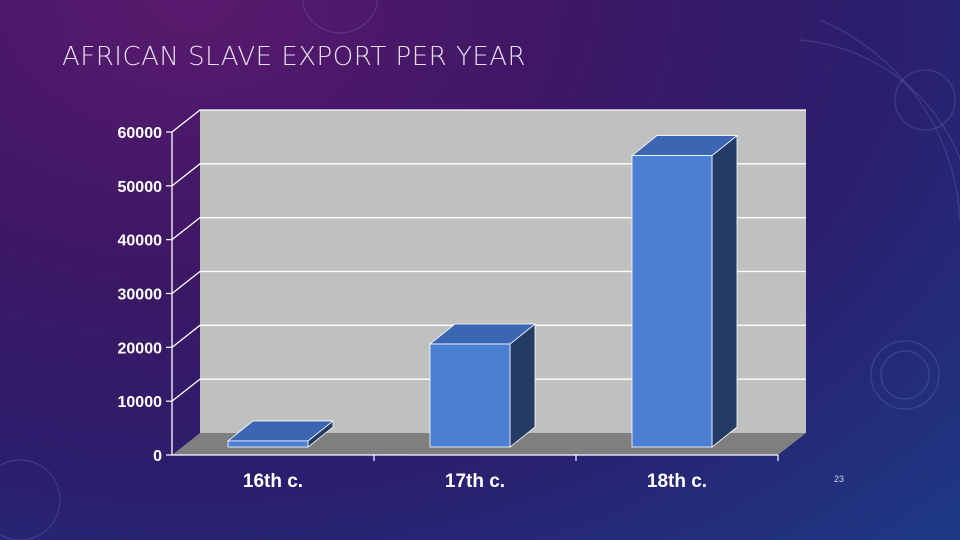 This screenshot has width=960, height=540. Describe the element at coordinates (677, 481) in the screenshot. I see `x-tick-label: 18th c.` at that location.